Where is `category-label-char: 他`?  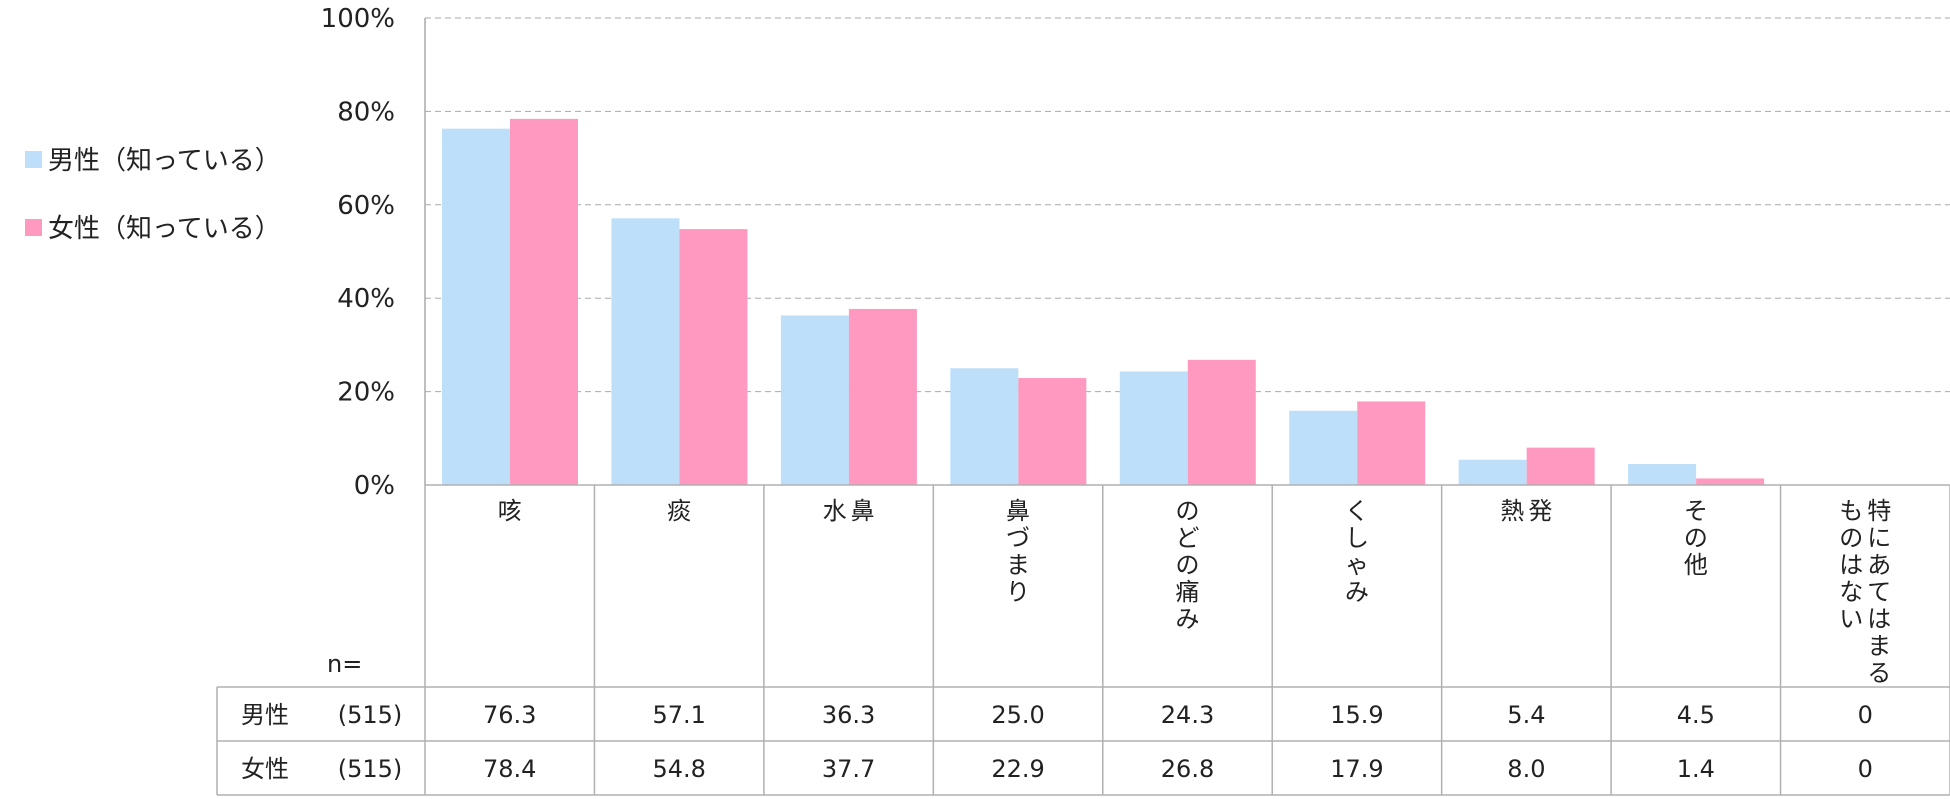 category-label-char: 他 is located at coordinates (1696, 565).